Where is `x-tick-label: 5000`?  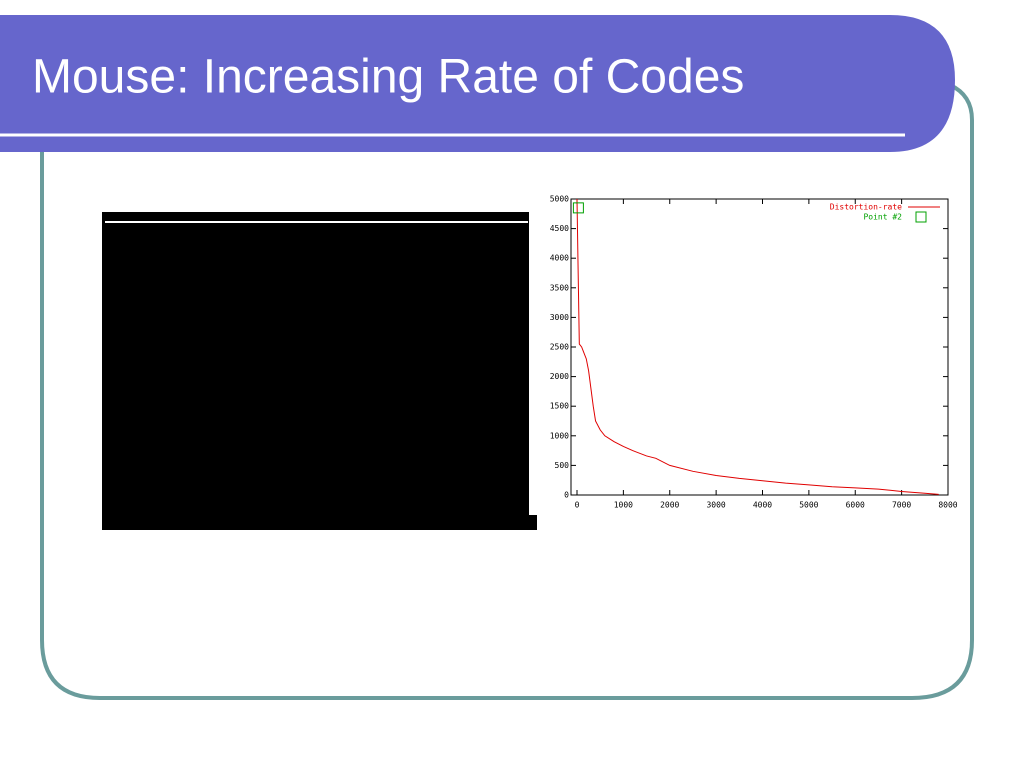
x-tick-label: 5000 is located at coordinates (808, 505).